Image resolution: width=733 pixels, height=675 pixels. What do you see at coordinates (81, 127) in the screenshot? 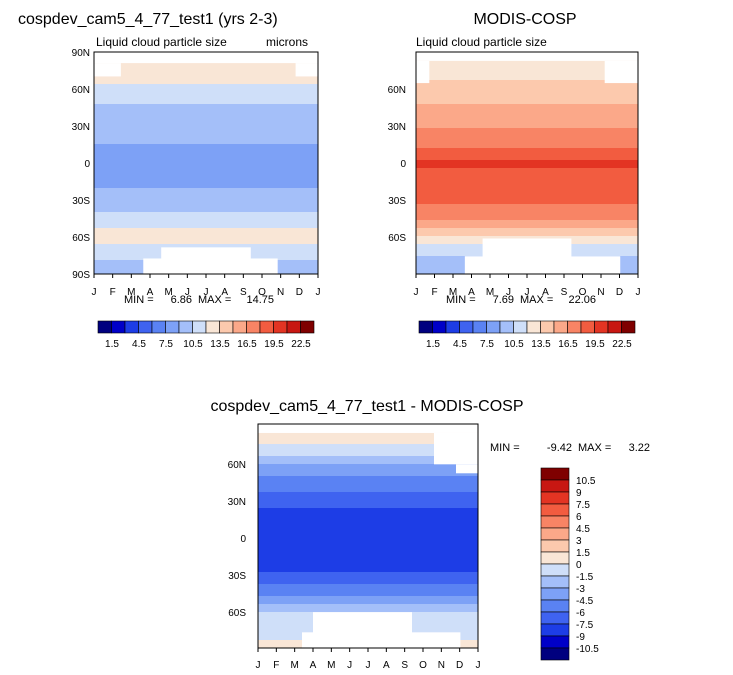
I see `model-ytick: 30N` at bounding box center [81, 127].